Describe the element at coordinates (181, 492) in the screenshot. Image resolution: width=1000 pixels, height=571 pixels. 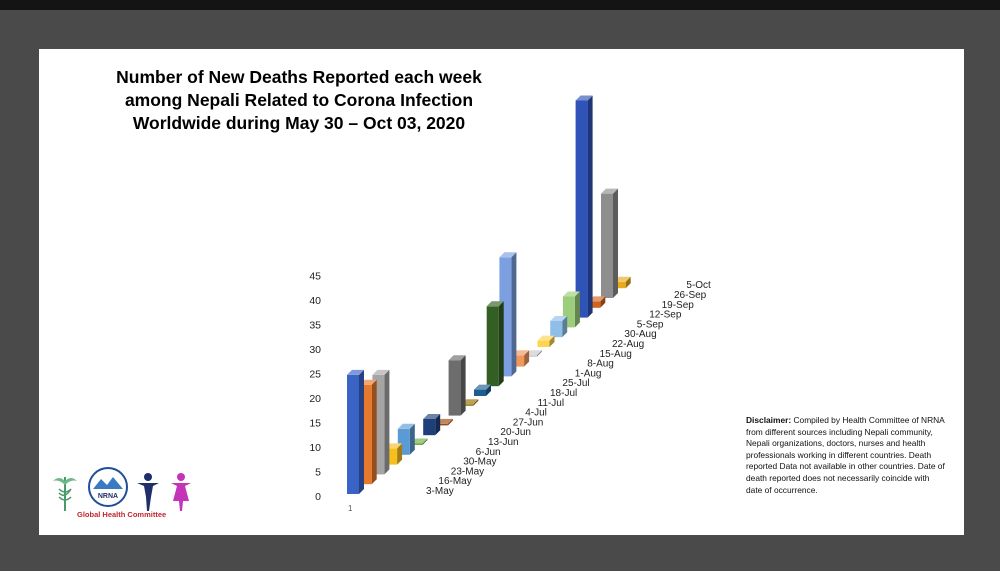
I see `female-figure-icon` at that location.